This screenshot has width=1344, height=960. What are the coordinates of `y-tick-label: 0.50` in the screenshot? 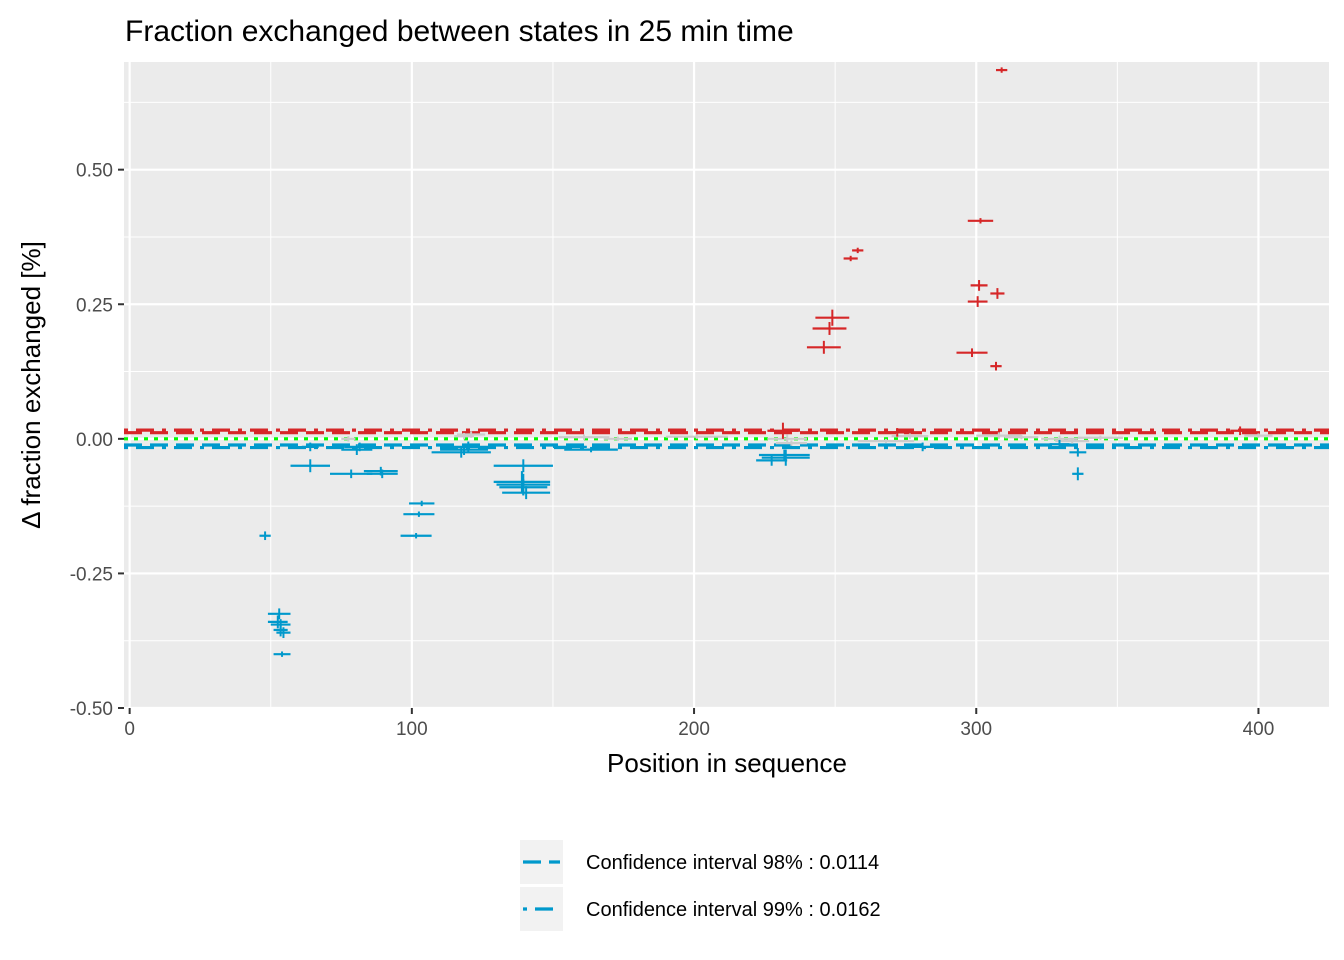 It's located at (94, 171).